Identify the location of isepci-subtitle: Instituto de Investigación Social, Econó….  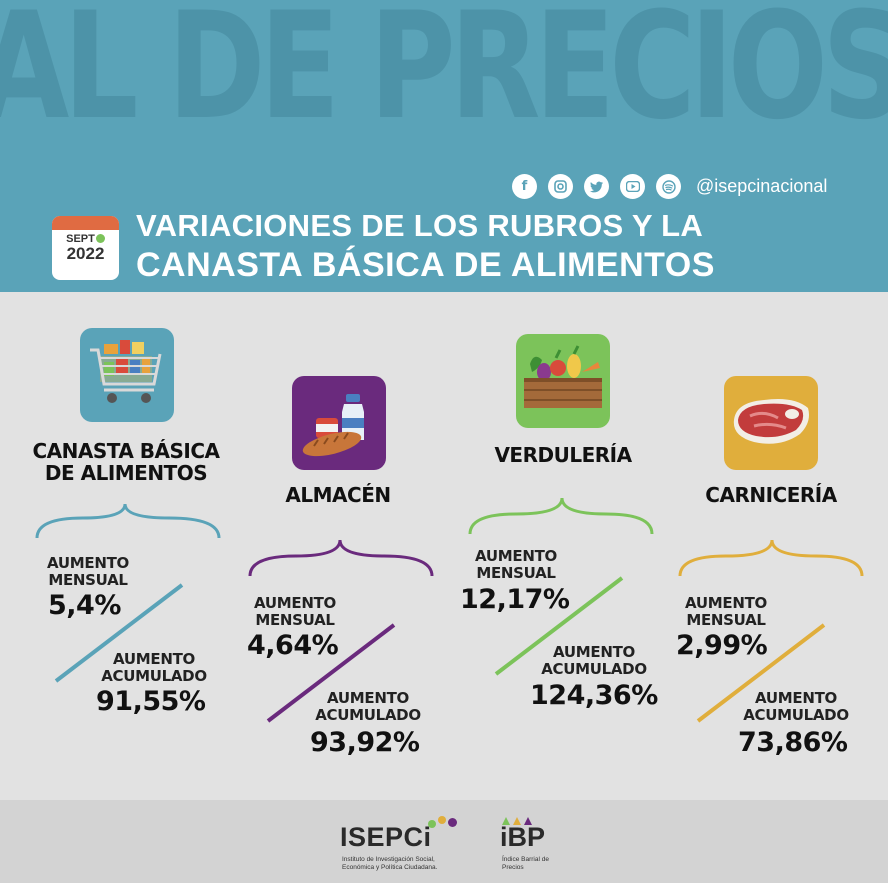
(390, 863).